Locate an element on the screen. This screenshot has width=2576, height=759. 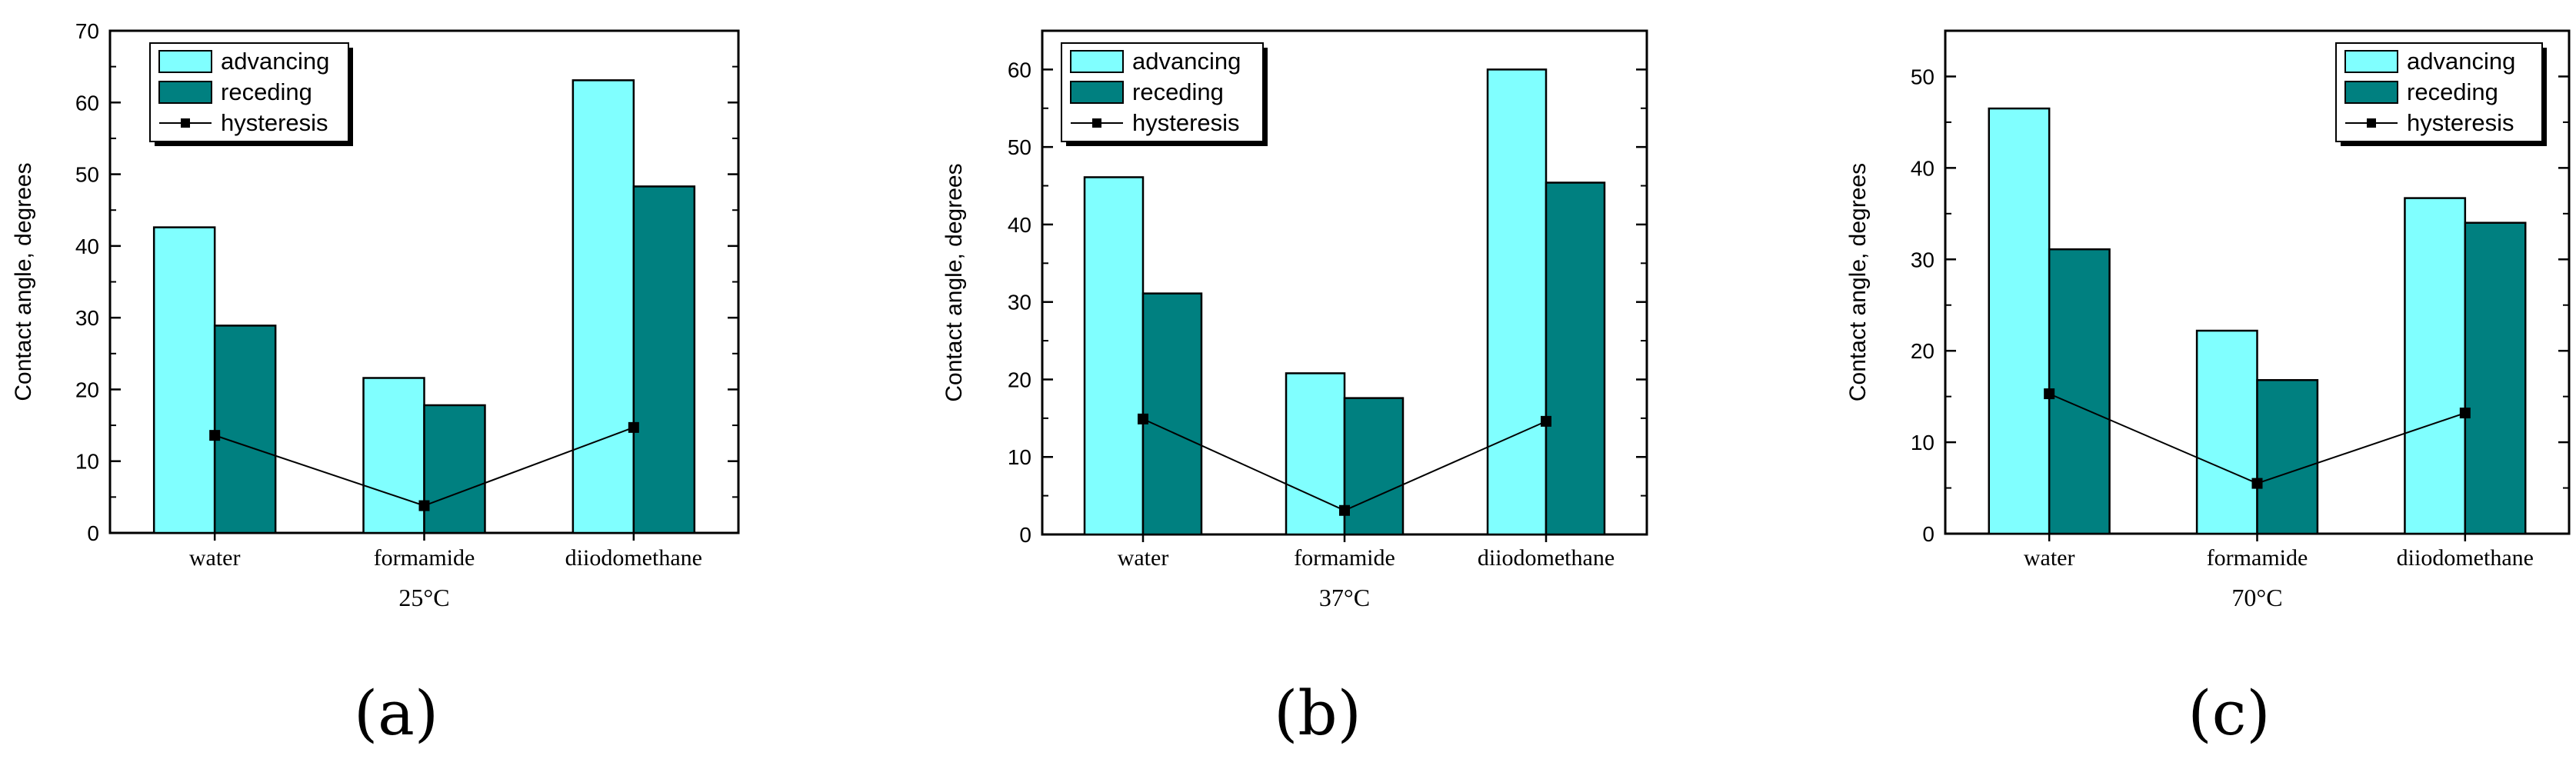
condition-label: 25°C is located at coordinates (423, 597).